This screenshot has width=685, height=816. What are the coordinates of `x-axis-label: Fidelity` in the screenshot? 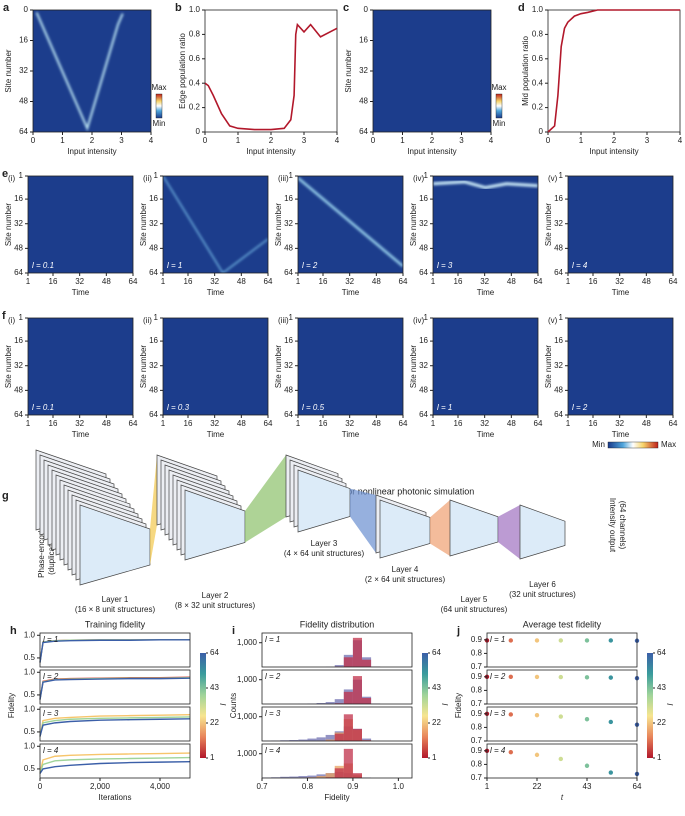 It's located at (336, 797).